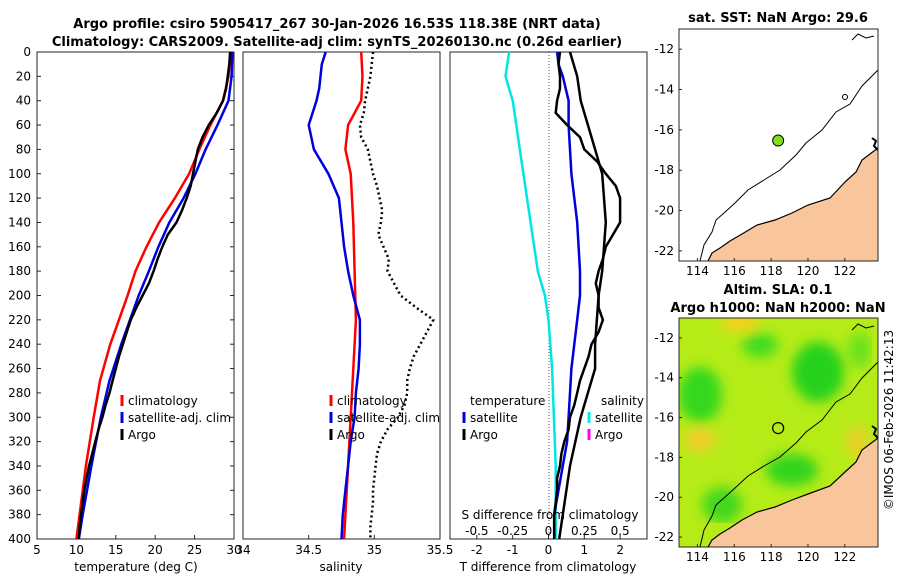 Image resolution: width=900 pixels, height=580 pixels. What do you see at coordinates (27, 52) in the screenshot?
I see `depth-tick-label: 0` at bounding box center [27, 52].